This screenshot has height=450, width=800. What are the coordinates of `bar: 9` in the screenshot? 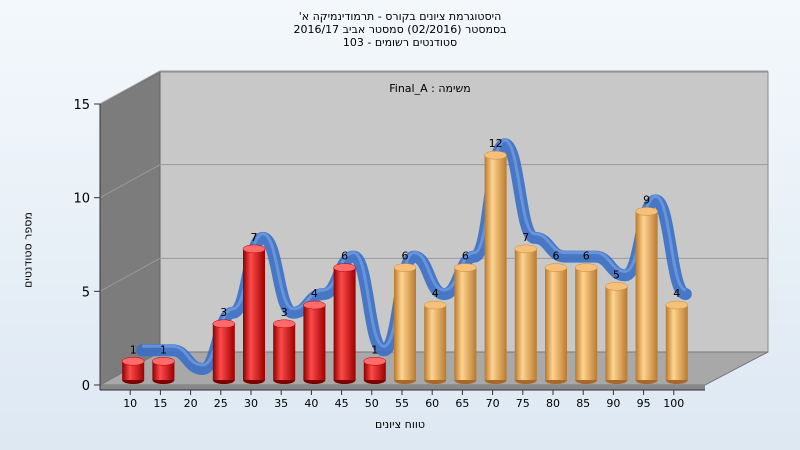 It's located at (646, 288).